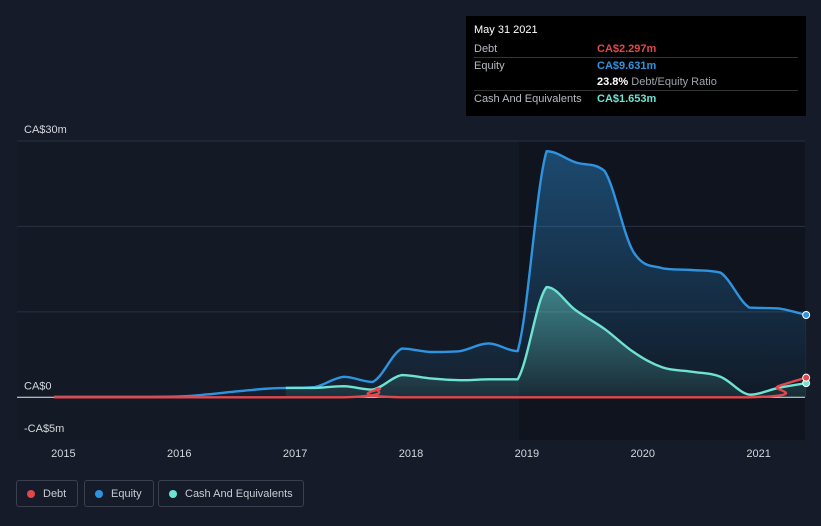  I want to click on y-axis-labels: CA$30m CA$0 -CA$5m, so click(45, 279).